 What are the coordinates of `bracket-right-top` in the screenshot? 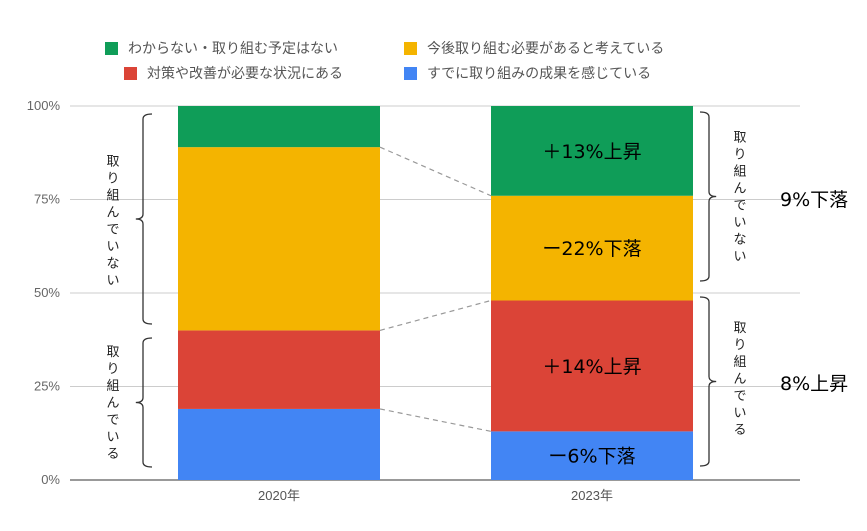 It's located at (708, 196).